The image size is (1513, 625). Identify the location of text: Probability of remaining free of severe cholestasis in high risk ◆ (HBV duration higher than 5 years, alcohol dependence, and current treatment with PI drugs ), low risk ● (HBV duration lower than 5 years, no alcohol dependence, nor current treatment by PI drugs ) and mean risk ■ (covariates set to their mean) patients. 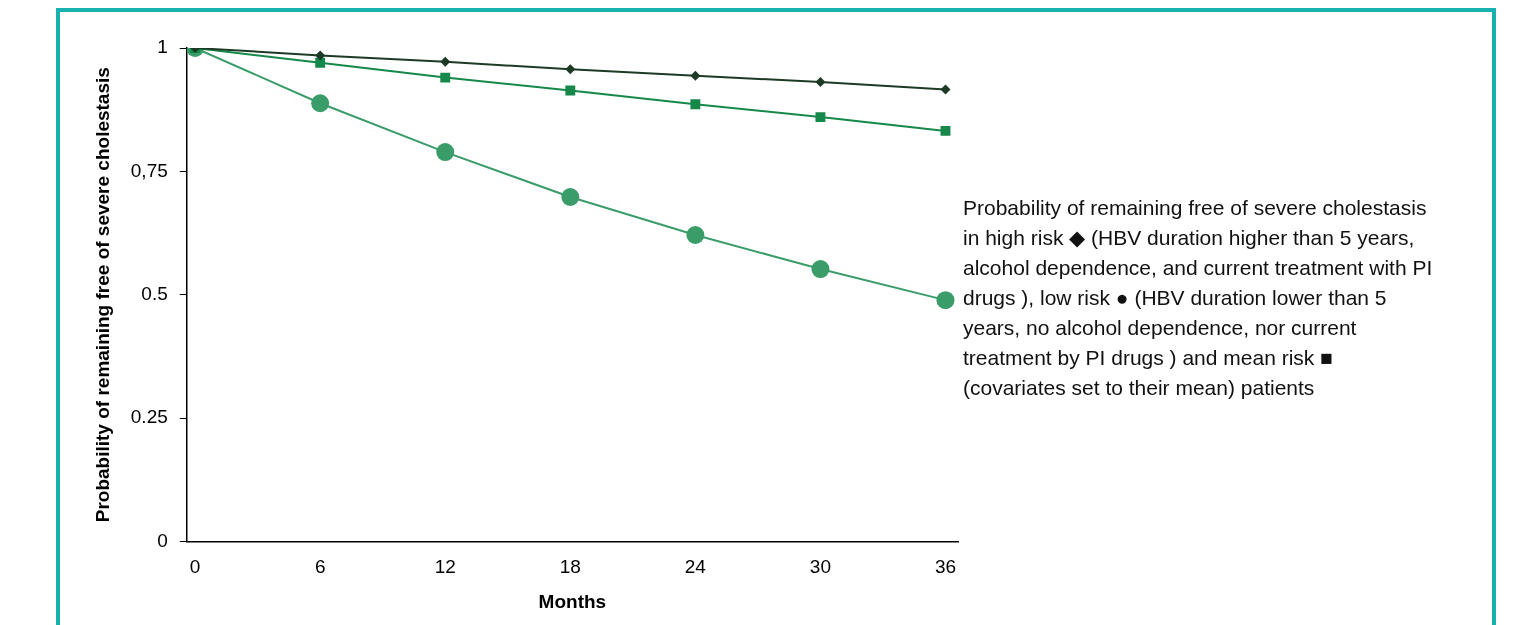
(1198, 298).